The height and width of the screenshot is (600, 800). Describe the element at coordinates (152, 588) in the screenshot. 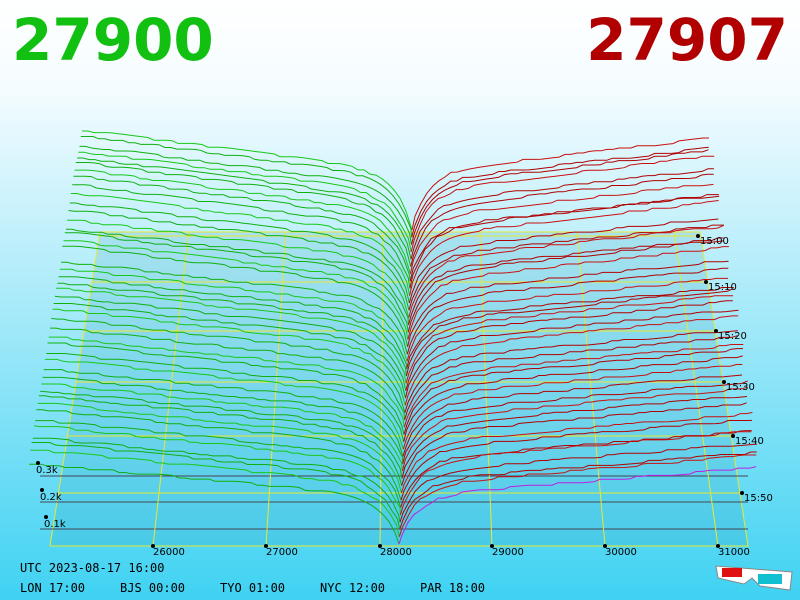

I see `timezone-label: BJS 00:00` at that location.